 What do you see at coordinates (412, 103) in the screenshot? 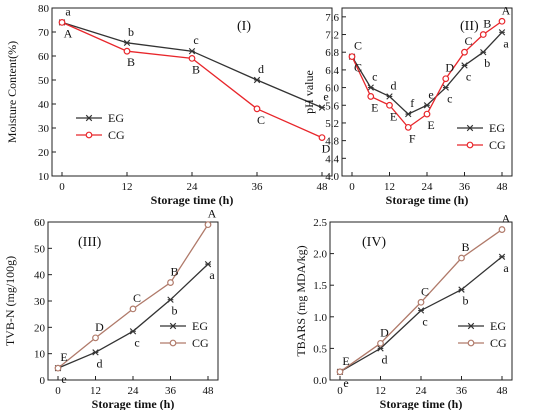
I see `data-label: f` at bounding box center [412, 103].